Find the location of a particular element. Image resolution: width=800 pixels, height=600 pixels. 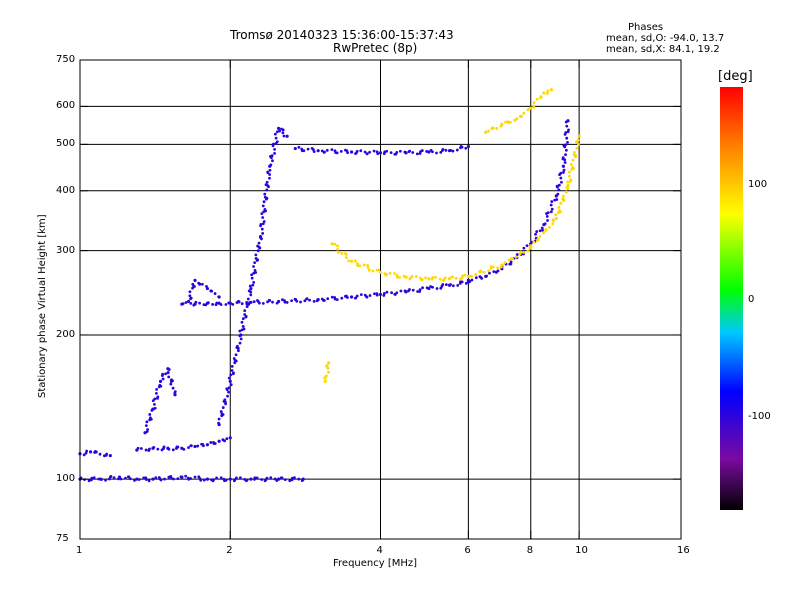

colorbar-tick-label: 100 is located at coordinates (758, 184).